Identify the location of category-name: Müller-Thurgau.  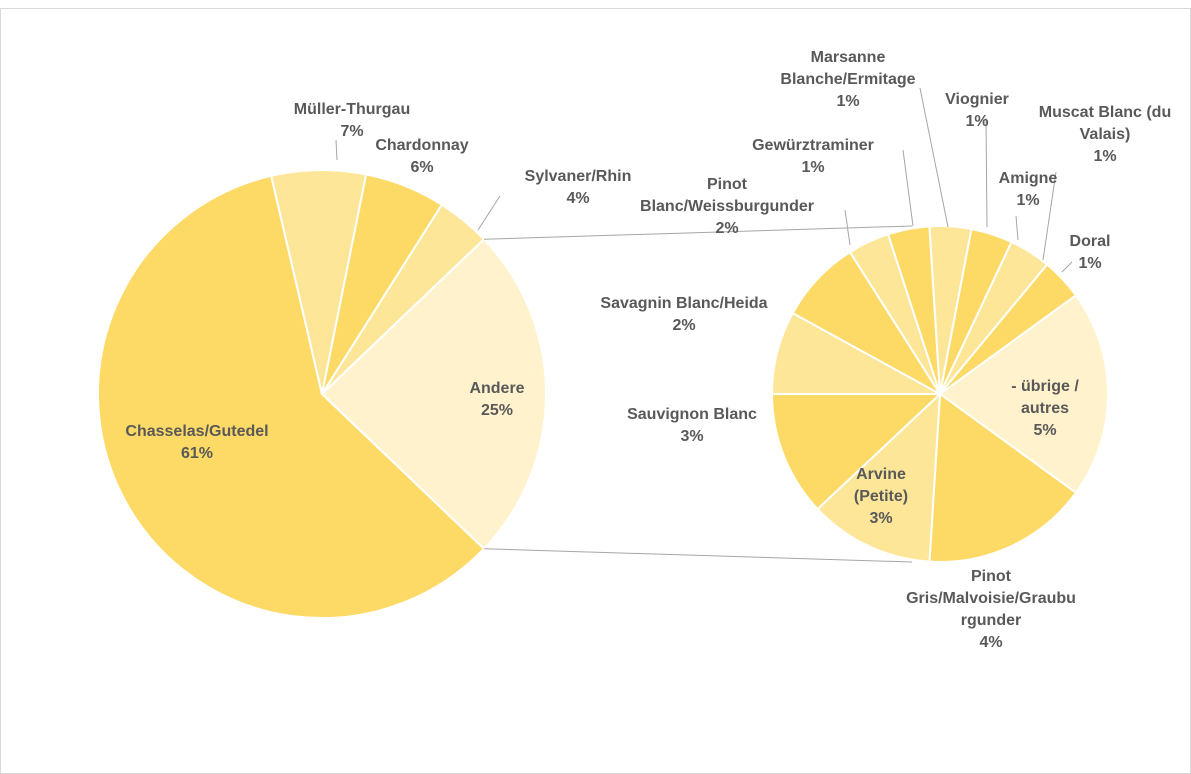
(352, 109).